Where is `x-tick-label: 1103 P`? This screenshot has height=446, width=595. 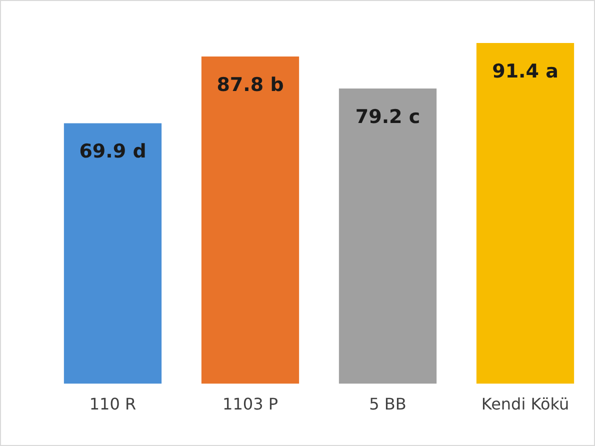 x-tick-label: 1103 P is located at coordinates (250, 404).